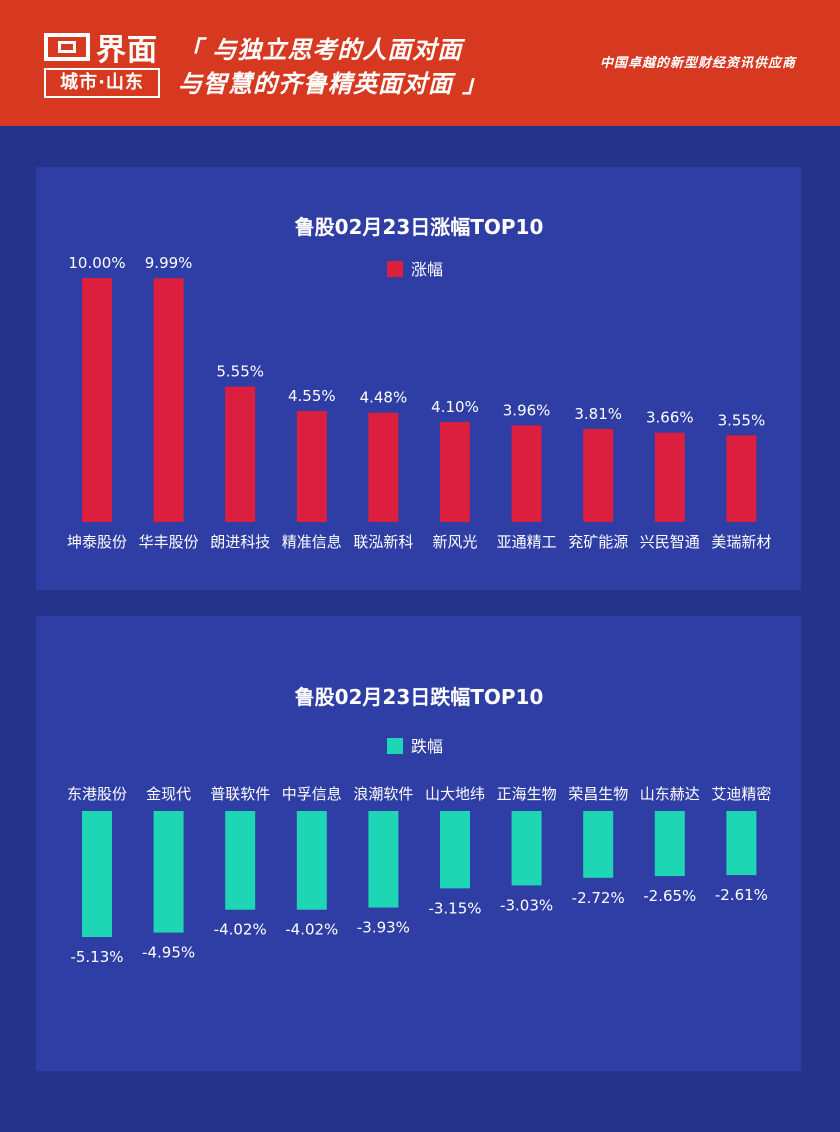 The width and height of the screenshot is (840, 1132). What do you see at coordinates (427, 746) in the screenshot?
I see `legend-label: 跌幅` at bounding box center [427, 746].